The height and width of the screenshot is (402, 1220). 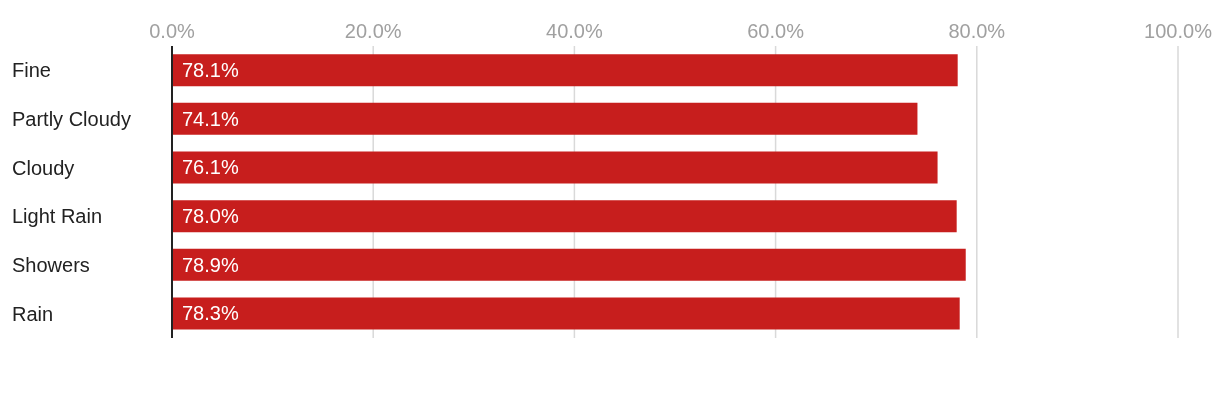 What do you see at coordinates (31, 70) in the screenshot?
I see `y-tick-label: Fine` at bounding box center [31, 70].